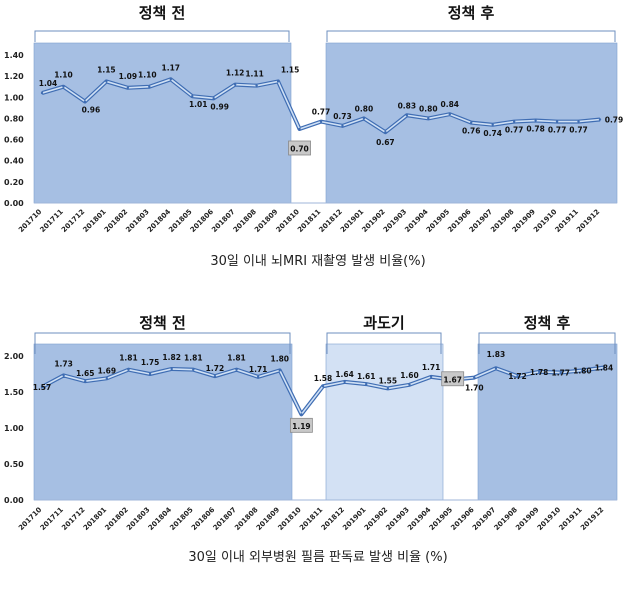 This screenshot has height=598, width=637. Describe the element at coordinates (14, 356) in the screenshot. I see `y-tick-label: 2.00` at that location.